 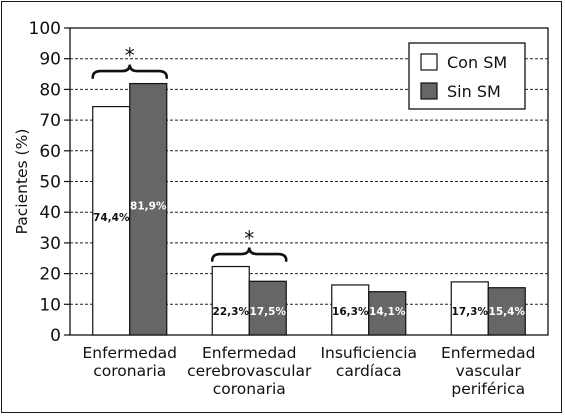 What do you see at coordinates (50, 244) in the screenshot?
I see `y-tick-label: 30` at bounding box center [50, 244].